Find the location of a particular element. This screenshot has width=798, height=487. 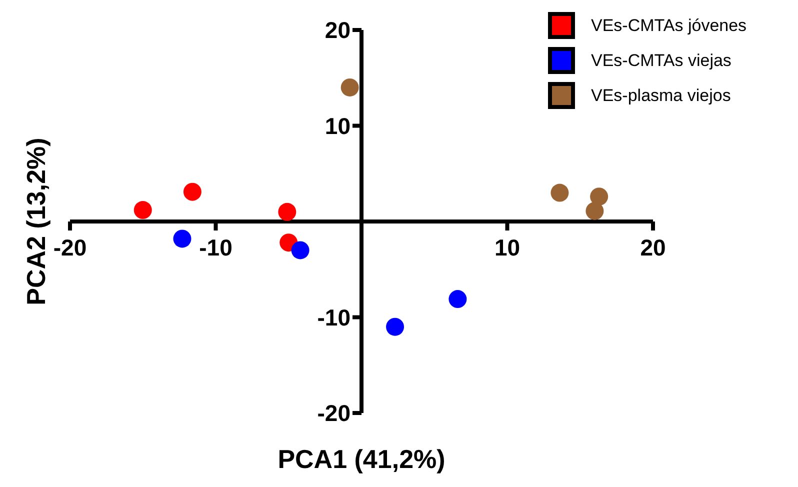

x-axis-title: PCA1 (41,2%) is located at coordinates (362, 459).